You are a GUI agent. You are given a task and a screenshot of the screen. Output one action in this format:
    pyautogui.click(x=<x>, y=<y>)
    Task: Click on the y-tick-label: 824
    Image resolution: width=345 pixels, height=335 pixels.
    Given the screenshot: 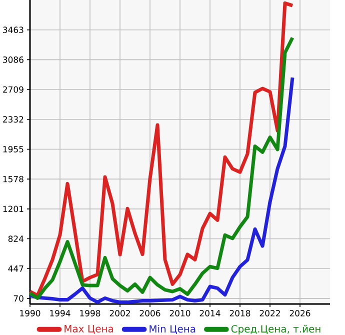 What is the action you would take?
    pyautogui.click(x=16, y=239)
    